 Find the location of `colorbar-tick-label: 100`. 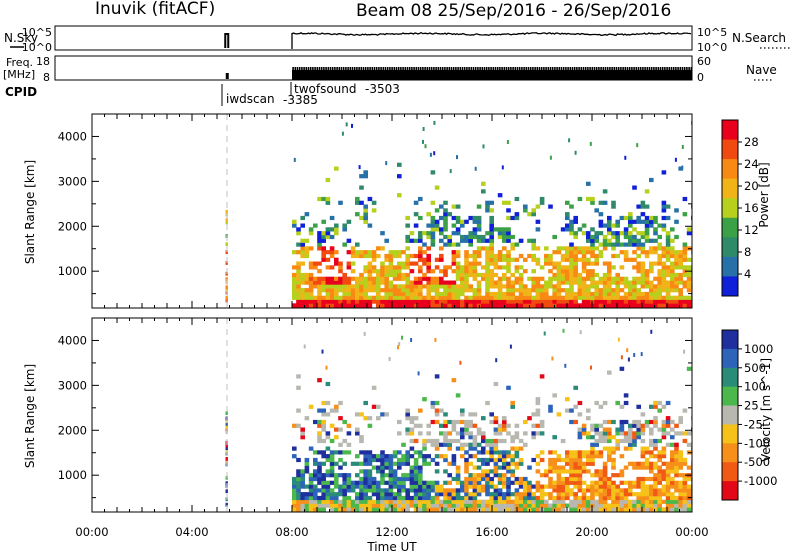

colorbar-tick-label: 100 is located at coordinates (755, 387).